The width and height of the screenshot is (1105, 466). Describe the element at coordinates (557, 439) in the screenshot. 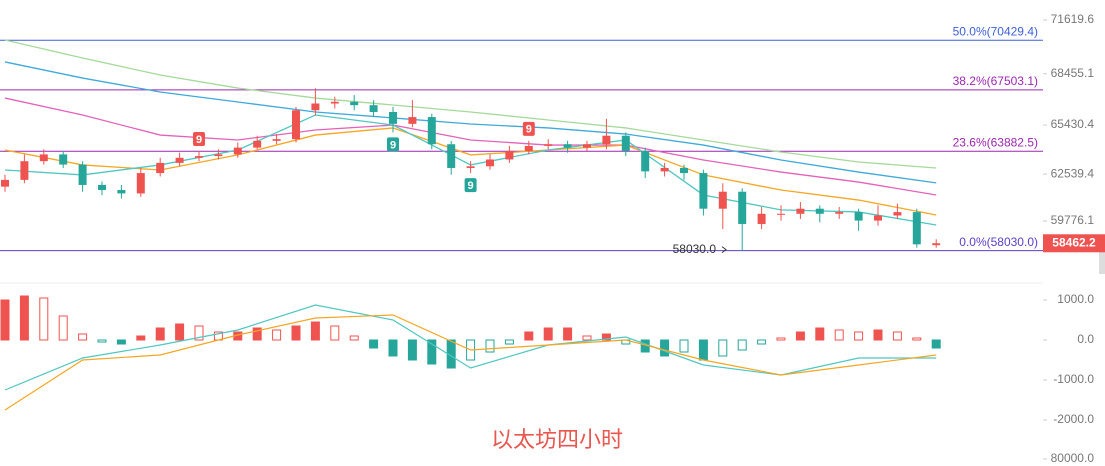

I see `chart-title: 以太坊四小时` at that location.